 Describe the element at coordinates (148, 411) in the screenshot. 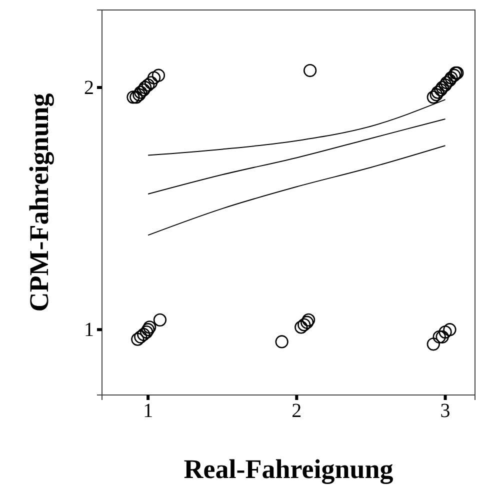

I see `x-tick-label: 1` at that location.